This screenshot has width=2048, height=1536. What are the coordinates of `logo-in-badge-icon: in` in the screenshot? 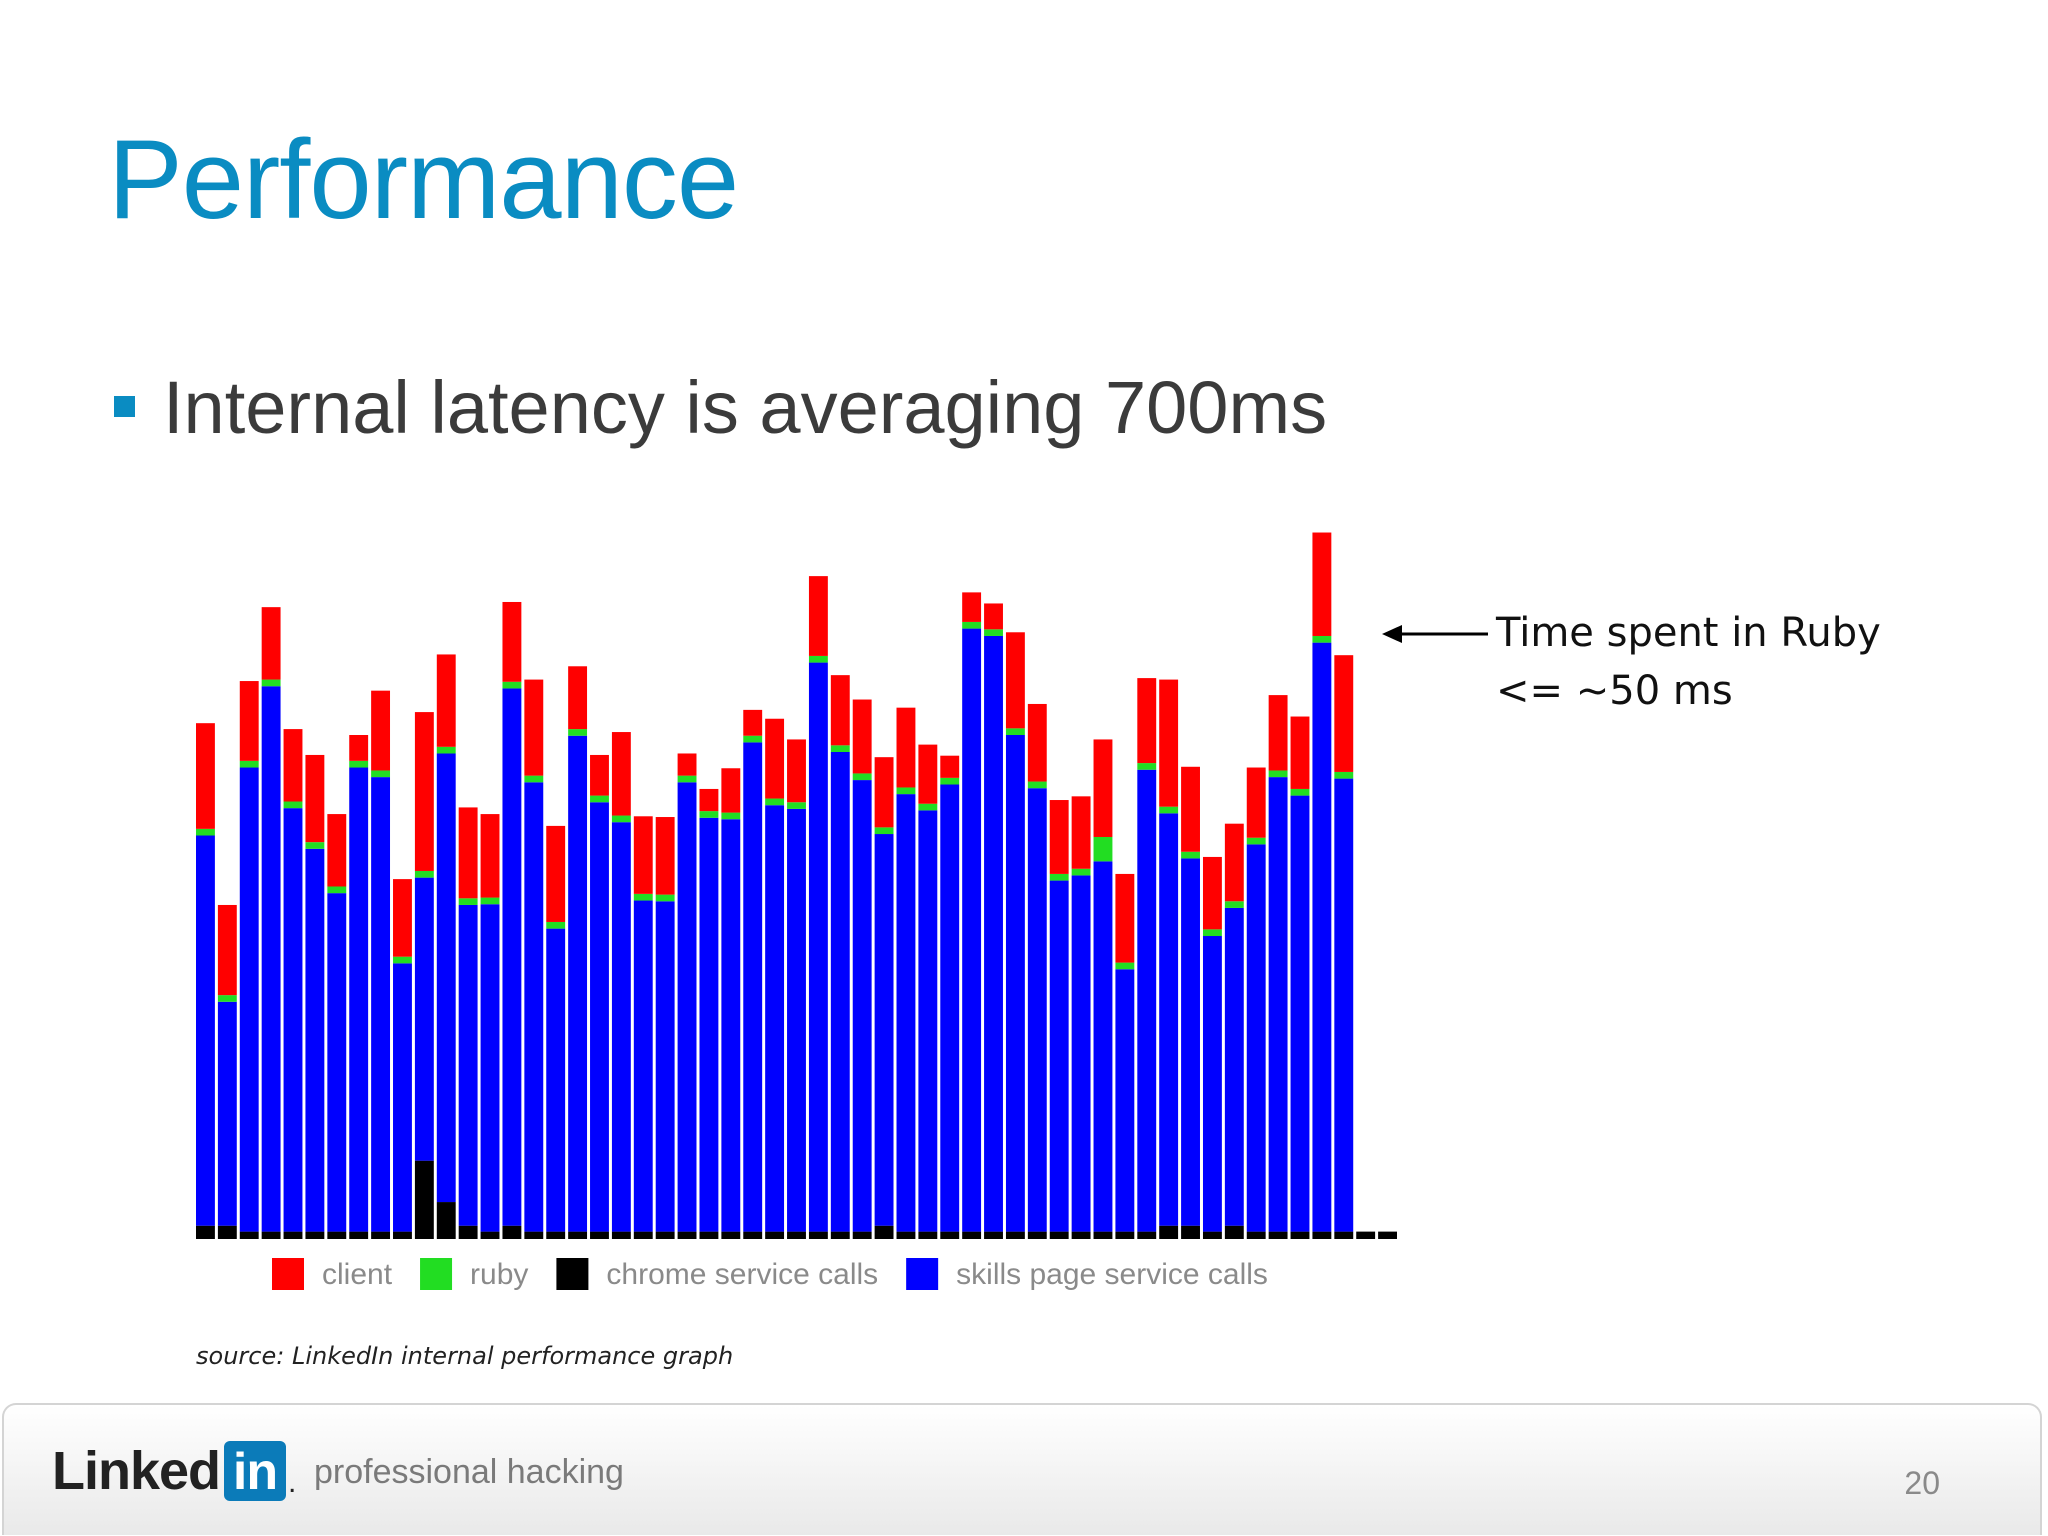 It's located at (255, 1471).